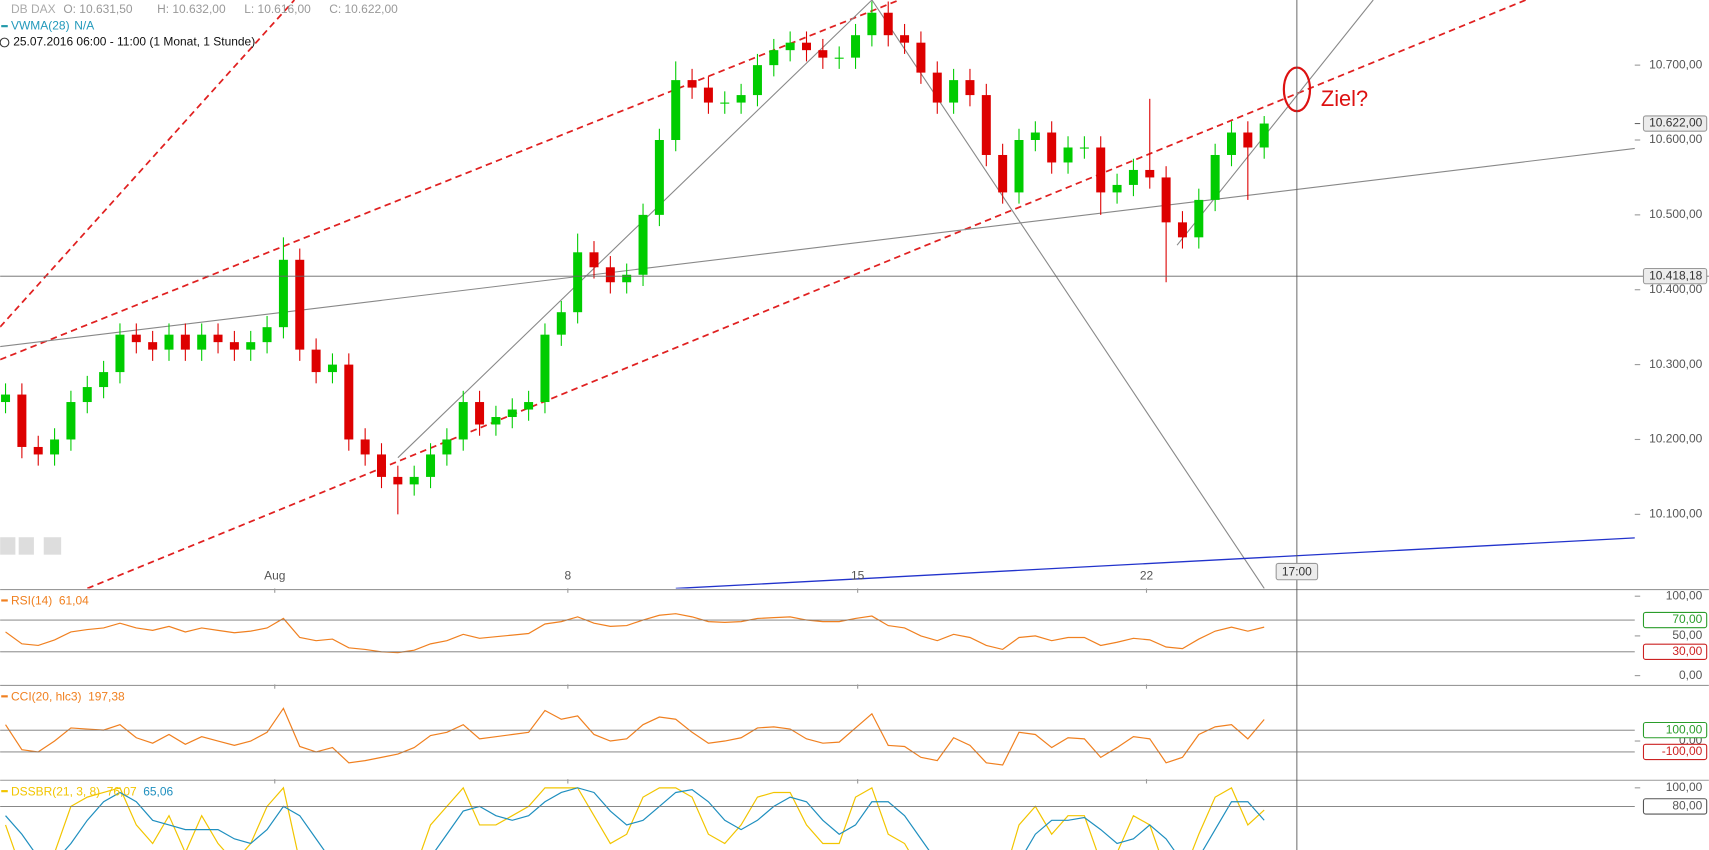 This screenshot has width=1709, height=850. I want to click on clock-icon, so click(5, 42).